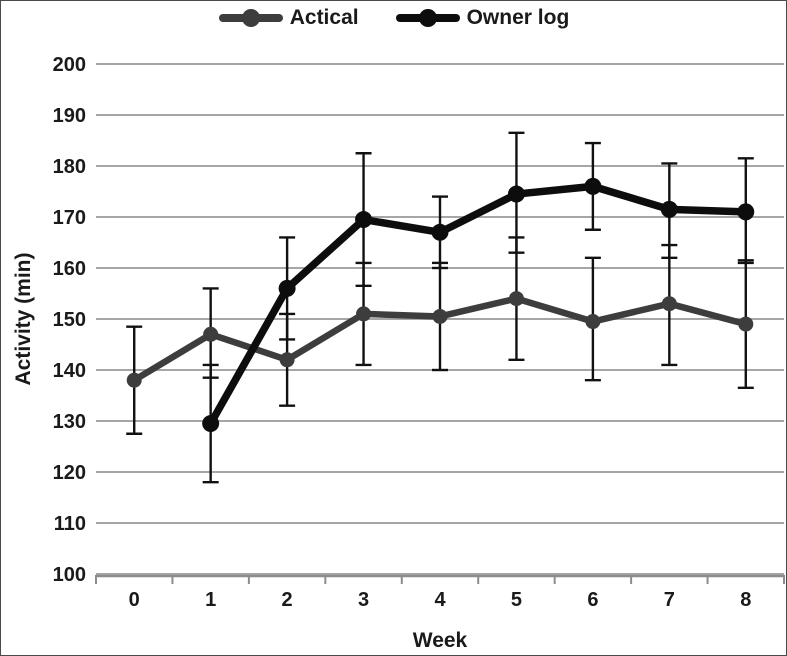  Describe the element at coordinates (134, 600) in the screenshot. I see `x-tick-label: 0` at that location.